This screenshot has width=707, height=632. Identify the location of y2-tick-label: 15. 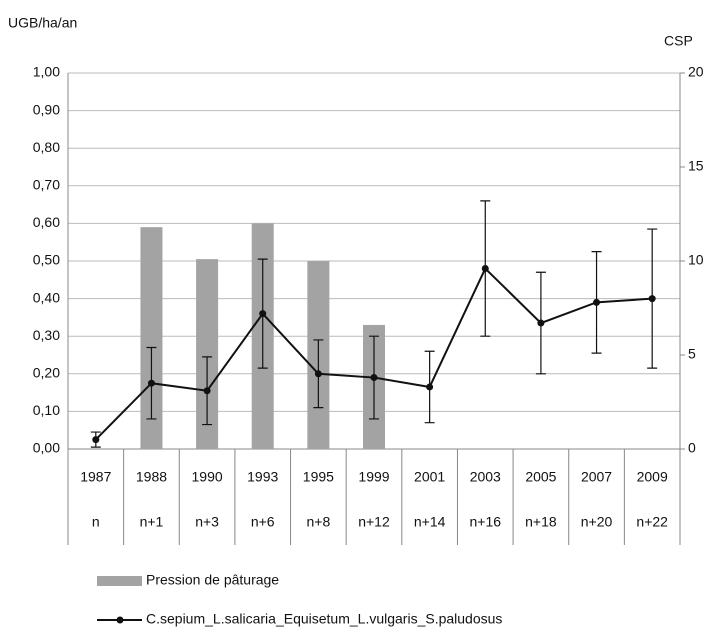
(696, 166).